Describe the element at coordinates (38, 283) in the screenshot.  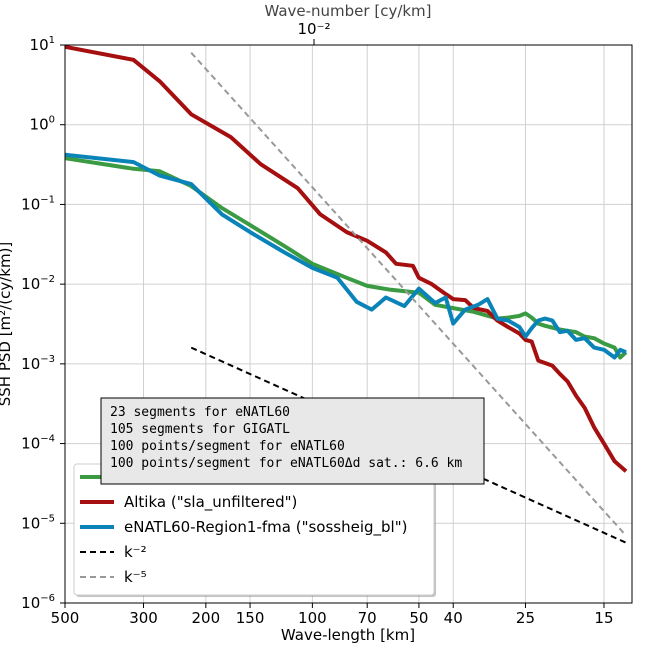
I see `y-tick-label-3: 10⁻²` at that location.